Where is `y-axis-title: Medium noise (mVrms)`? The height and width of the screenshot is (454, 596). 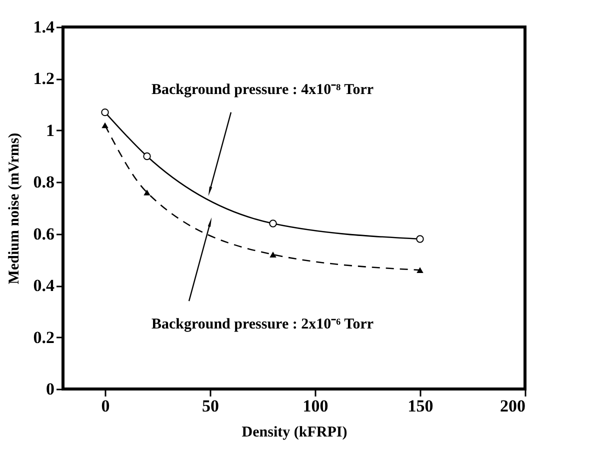 y-axis-title: Medium noise (mVrms) is located at coordinates (14, 208).